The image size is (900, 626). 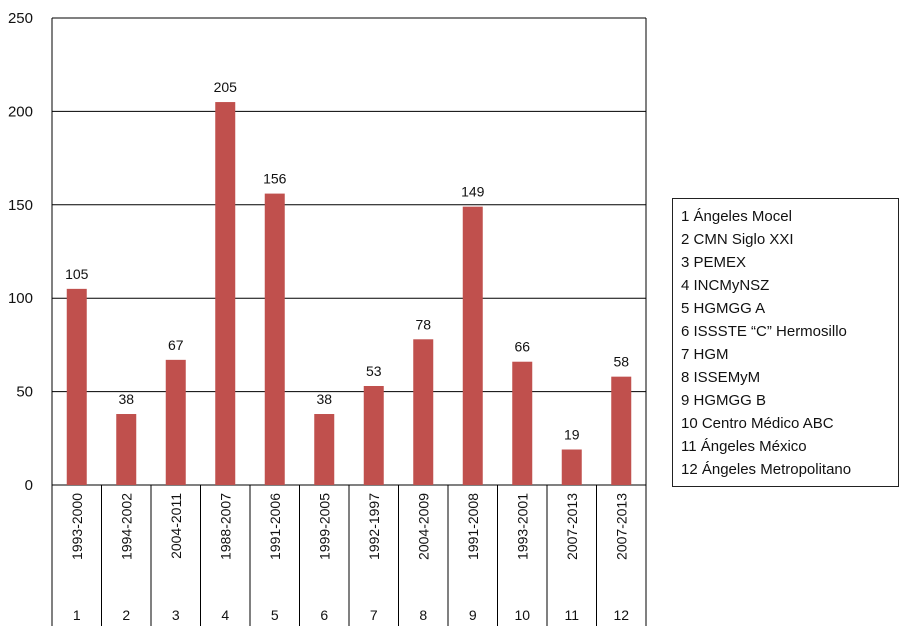 I want to click on data-label: 53, so click(x=374, y=371).